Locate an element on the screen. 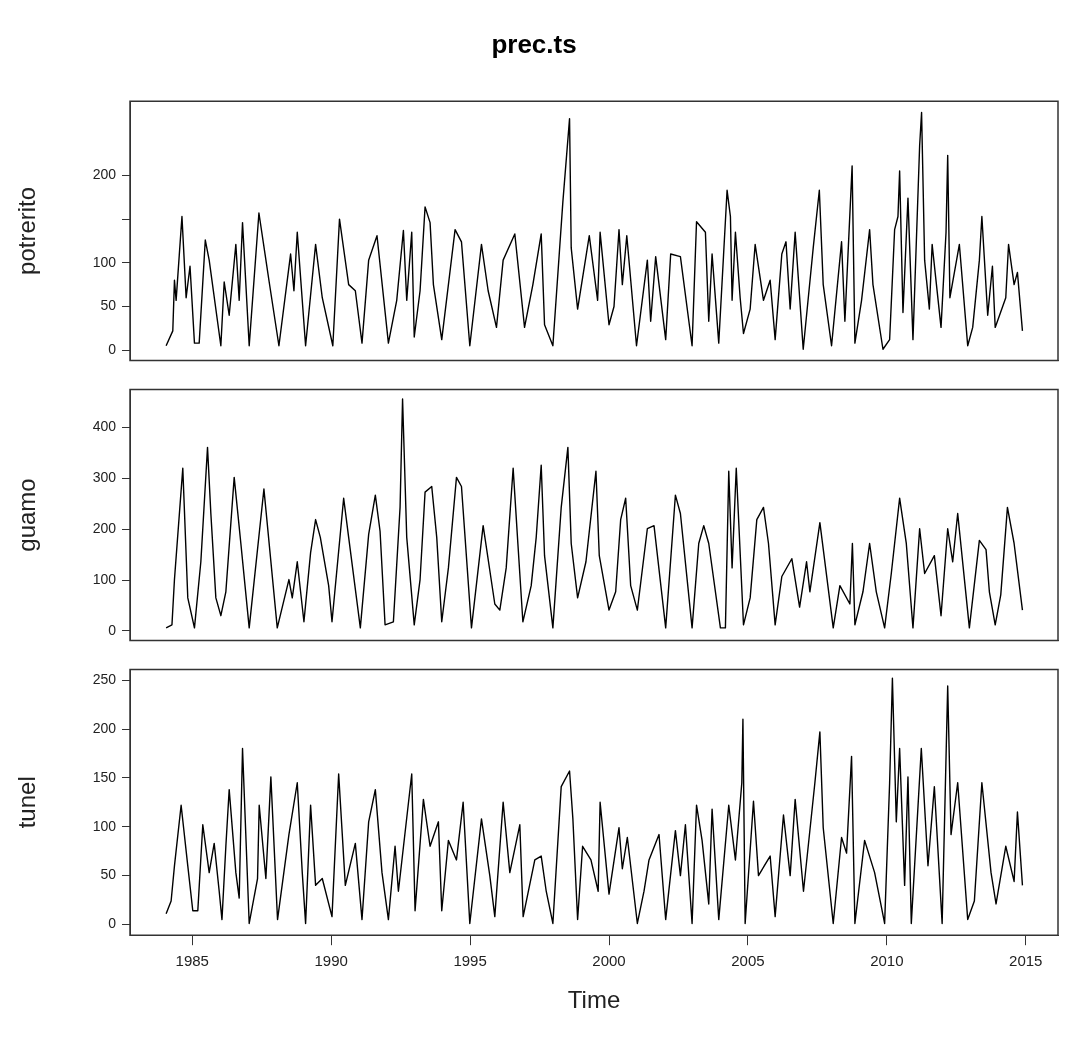  x-tick-label: 2015 is located at coordinates (1026, 961).